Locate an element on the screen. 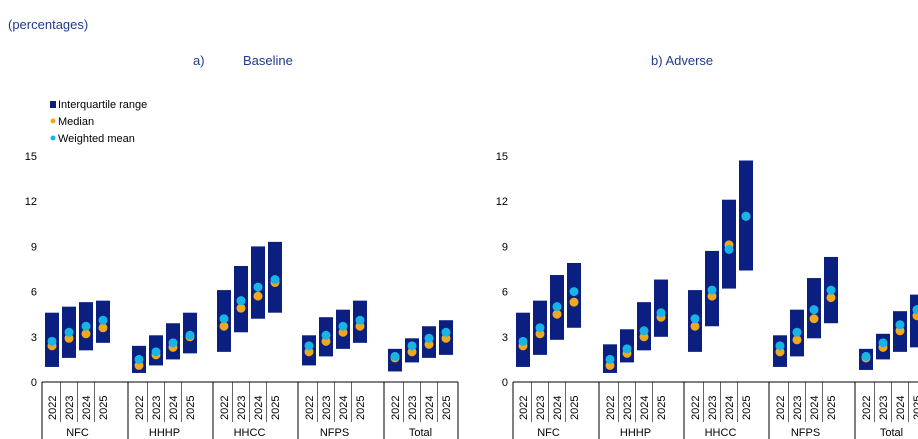 The height and width of the screenshot is (439, 918). panel-a-title: Baseline is located at coordinates (268, 60).